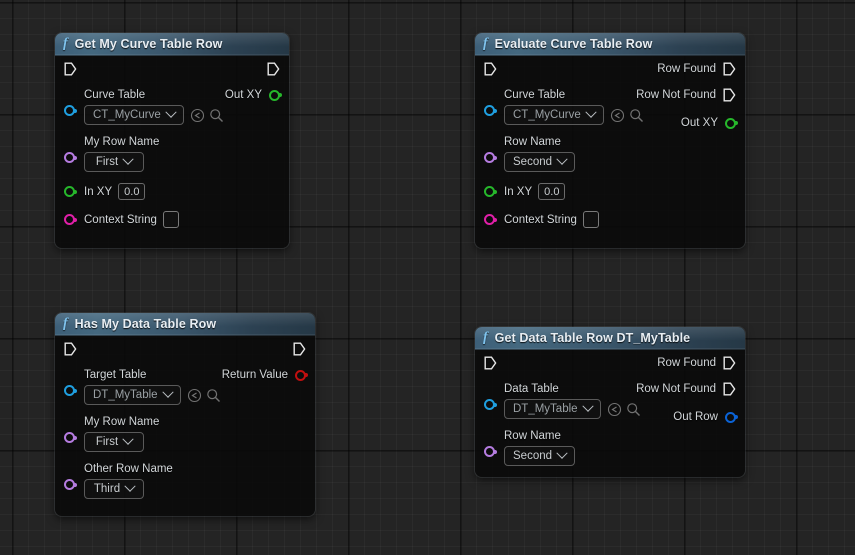  What do you see at coordinates (699, 123) in the screenshot?
I see `output-pin-label: Out XY` at bounding box center [699, 123].